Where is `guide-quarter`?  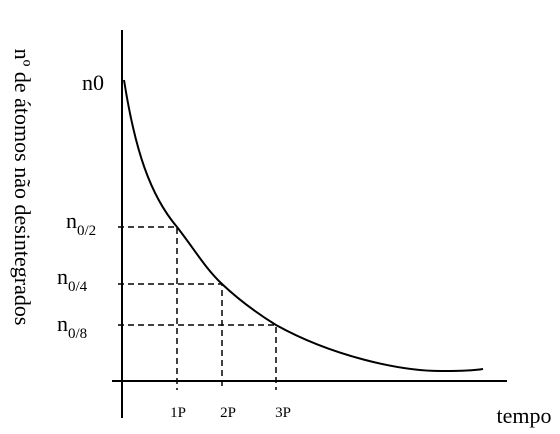
guide-quarter is located at coordinates (170, 336).